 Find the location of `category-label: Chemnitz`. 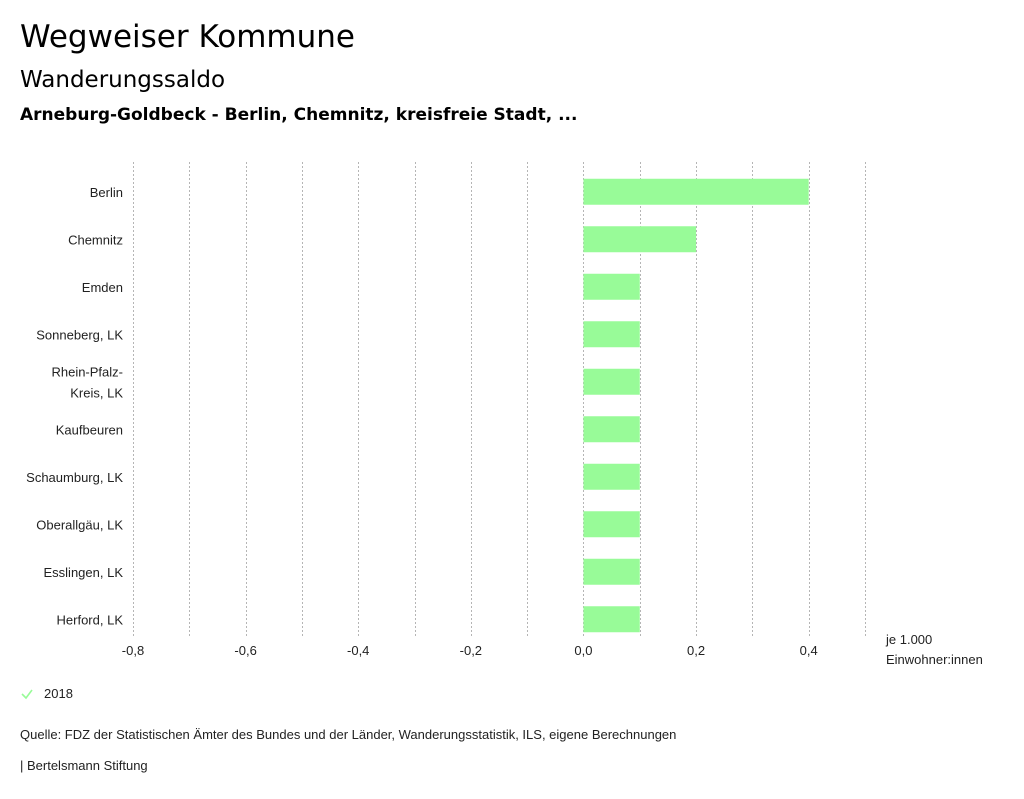

category-label: Chemnitz is located at coordinates (95, 239).